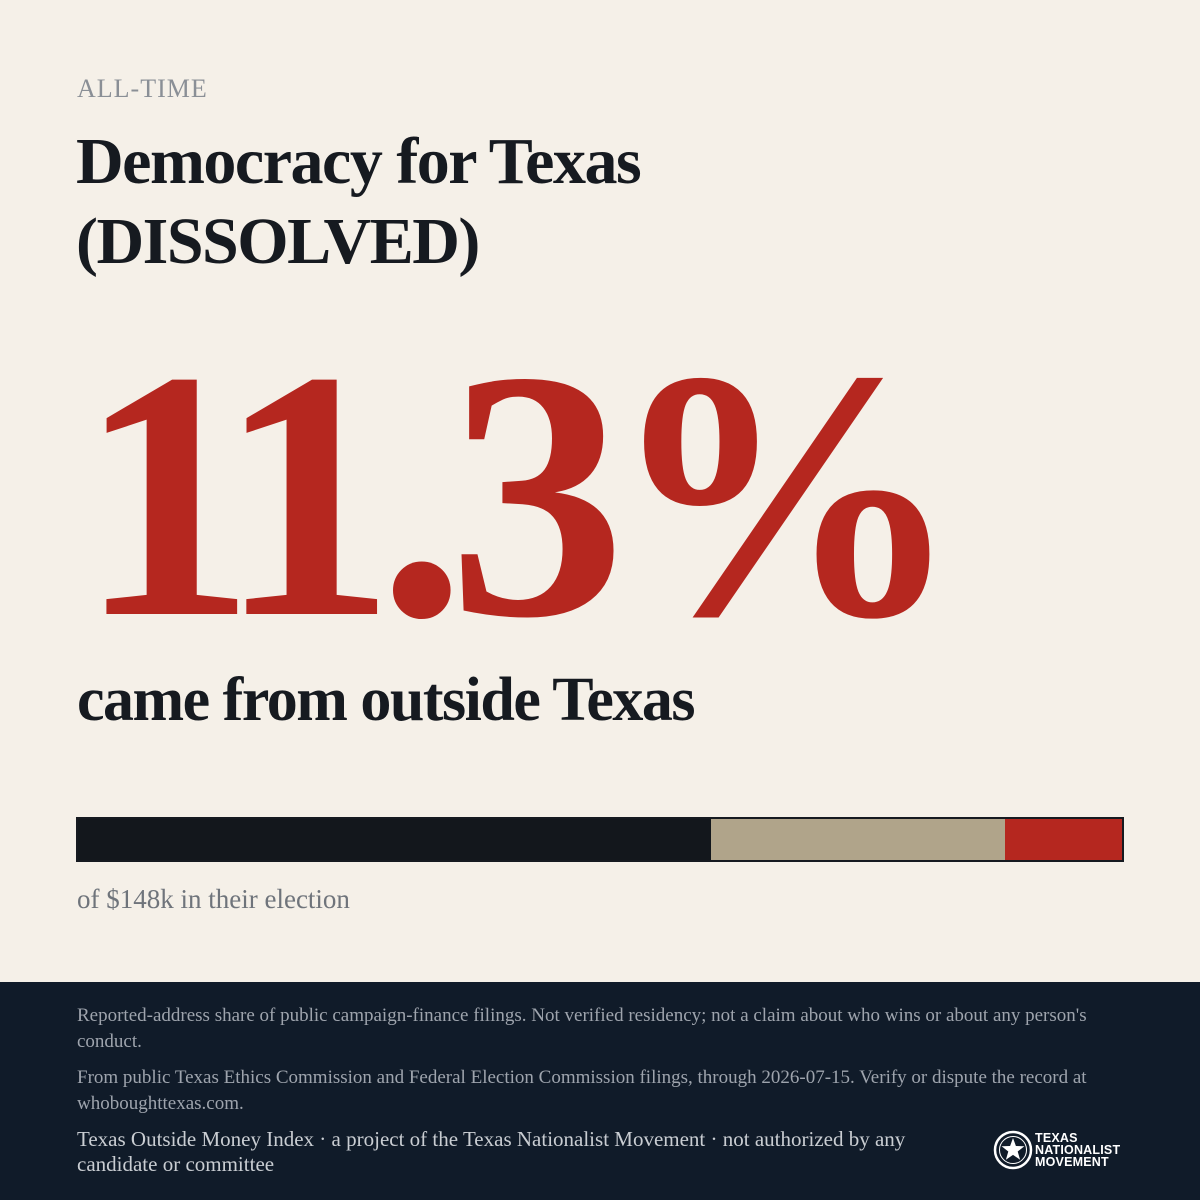  I want to click on logo-wordmark: TEXAS NATIONALIST MOVEMENT, so click(1078, 1150).